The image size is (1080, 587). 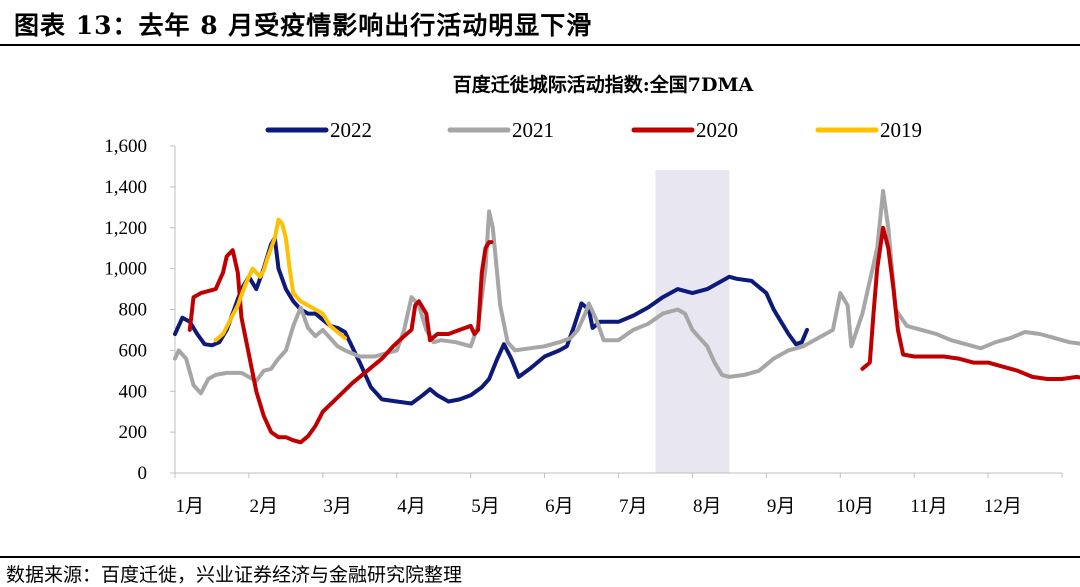 What do you see at coordinates (234, 575) in the screenshot?
I see `source-note: 数据来源：百度迁徙，兴业证券经济与金融研究院整理` at bounding box center [234, 575].